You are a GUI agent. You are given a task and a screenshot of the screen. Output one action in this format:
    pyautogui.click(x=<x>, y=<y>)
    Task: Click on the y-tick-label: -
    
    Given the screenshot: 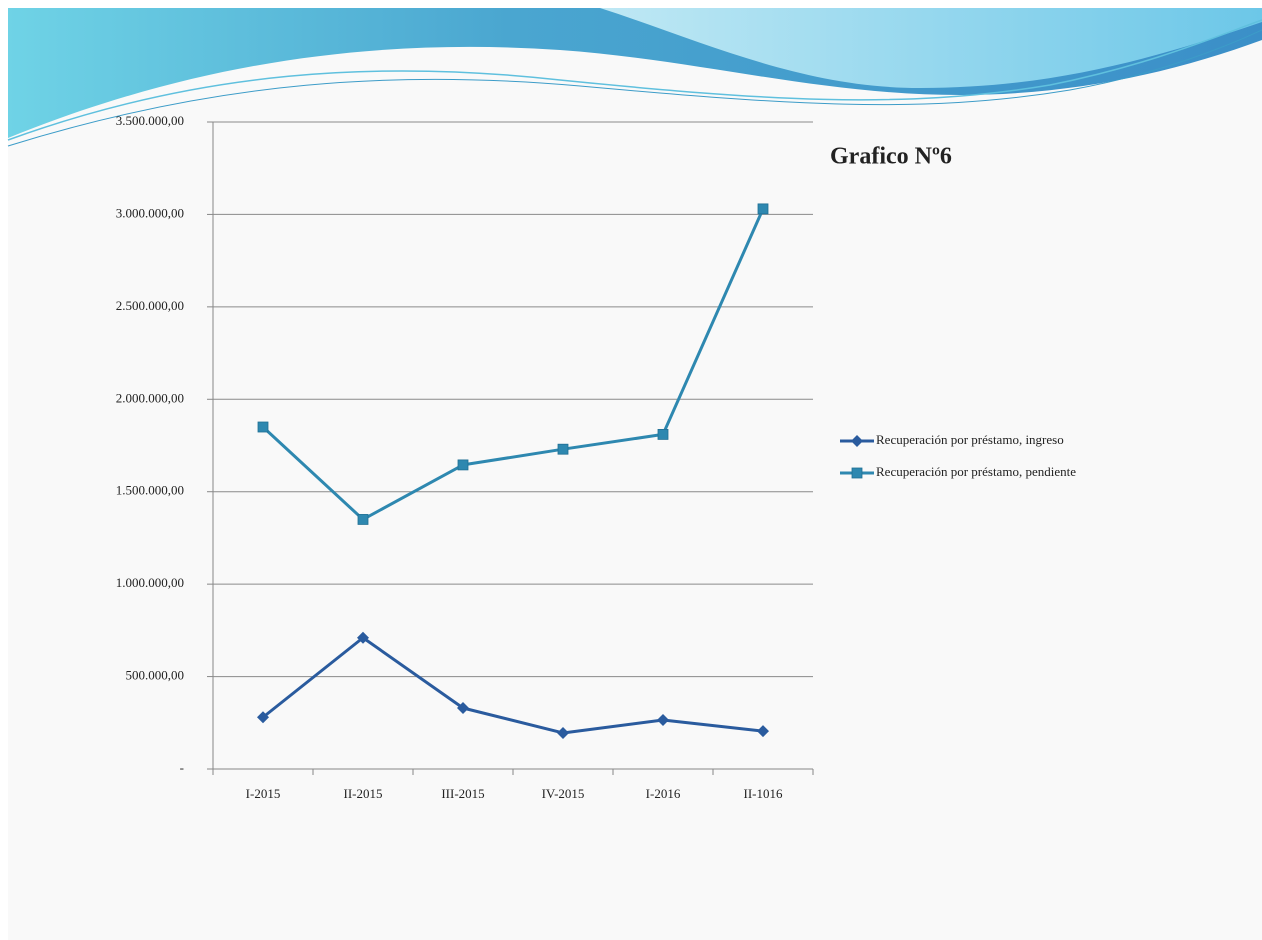 What is the action you would take?
    pyautogui.click(x=182, y=767)
    